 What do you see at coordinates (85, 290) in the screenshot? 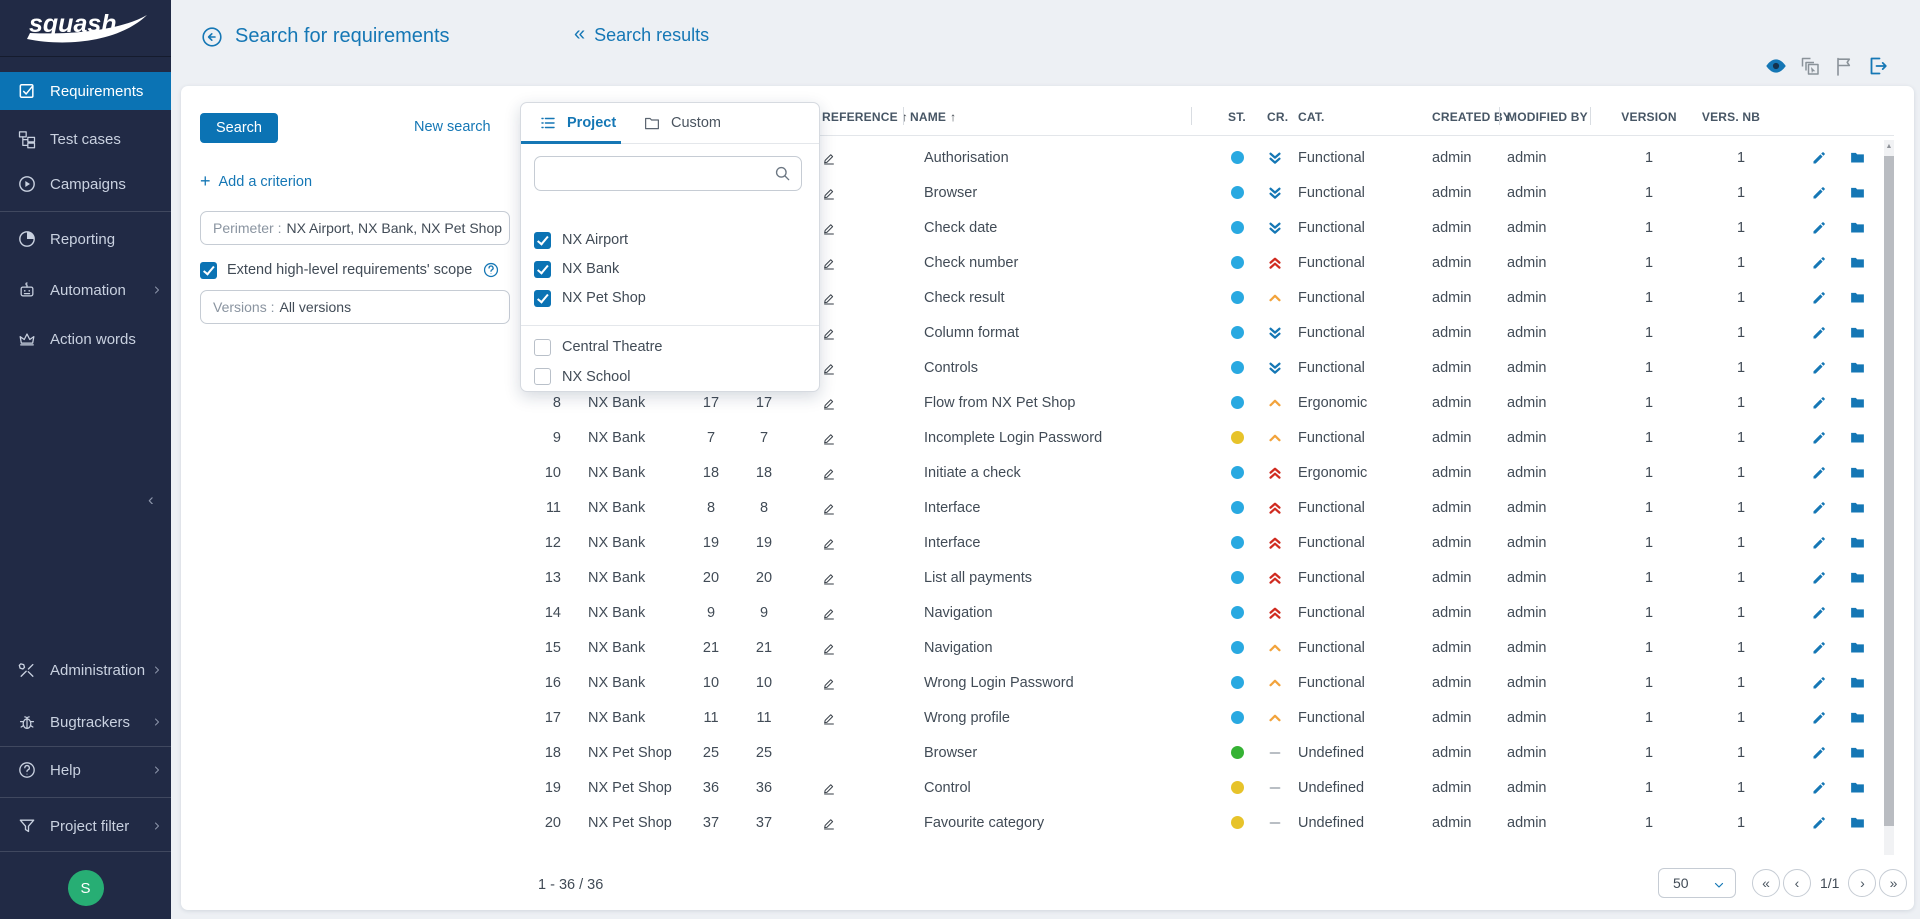
I see `sidebar-item-automation: Automation` at bounding box center [85, 290].